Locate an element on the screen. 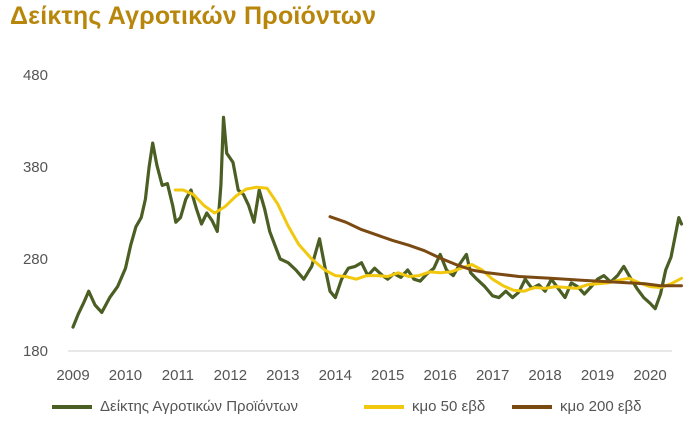 Image resolution: width=700 pixels, height=442 pixels. legend-swatch-ma50 is located at coordinates (384, 406).